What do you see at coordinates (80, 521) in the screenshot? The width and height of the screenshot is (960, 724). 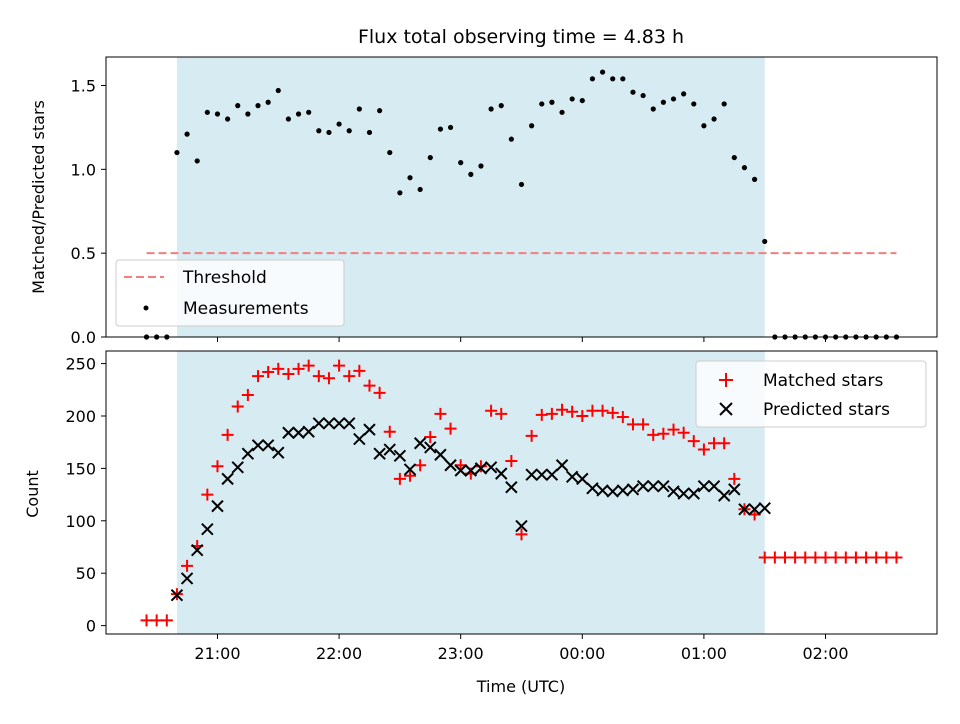 I see `bottom-y-tick-label: 100` at bounding box center [80, 521].